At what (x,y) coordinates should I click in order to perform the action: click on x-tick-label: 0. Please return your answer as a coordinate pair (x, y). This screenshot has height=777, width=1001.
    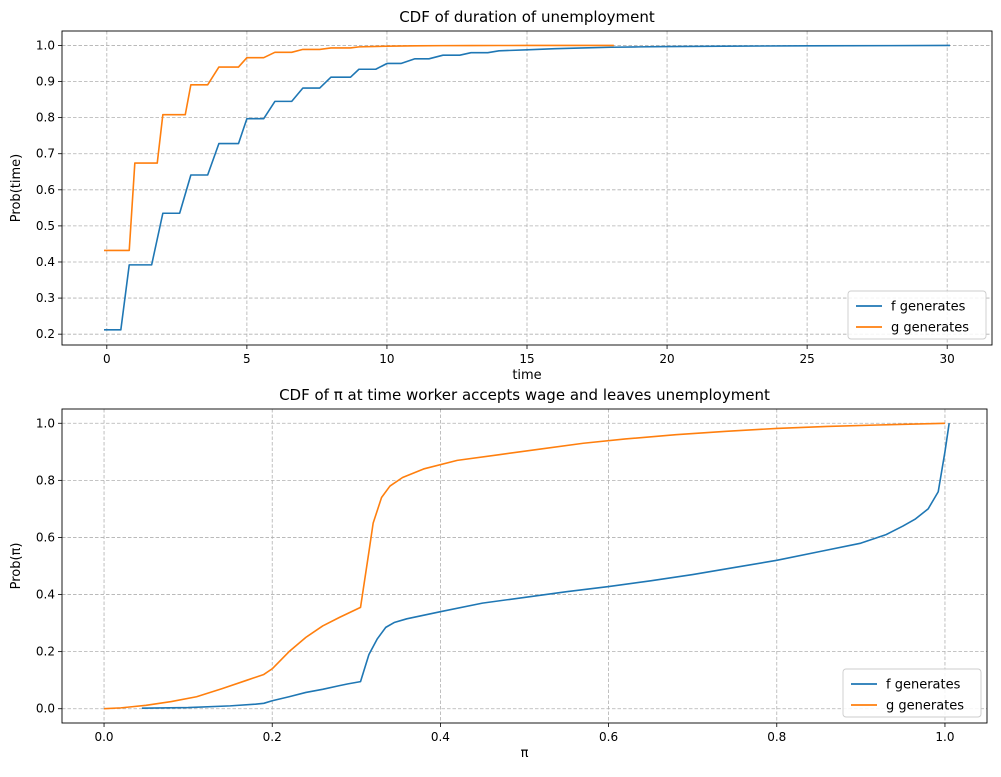
    Looking at the image, I should click on (107, 359).